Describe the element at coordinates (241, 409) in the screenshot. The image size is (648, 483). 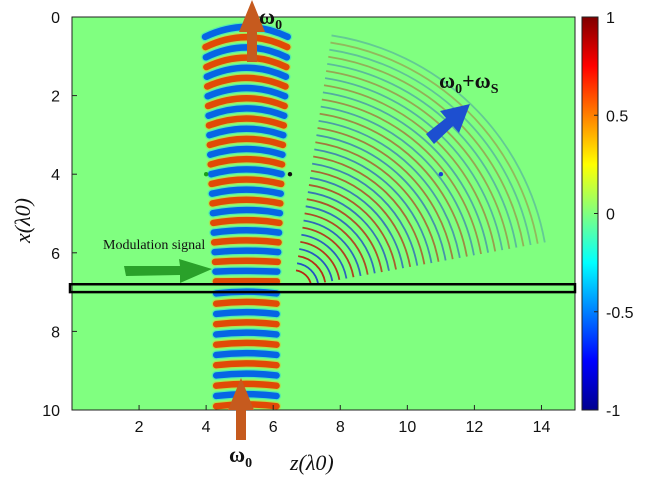
I see `input-arrow` at that location.